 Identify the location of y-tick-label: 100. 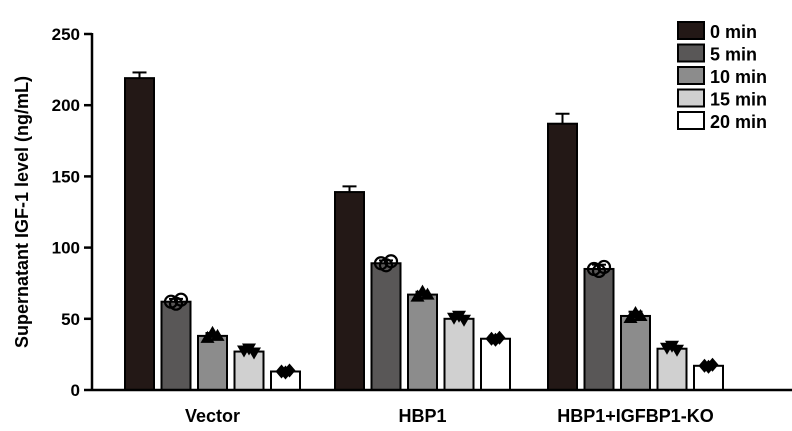
(66, 248).